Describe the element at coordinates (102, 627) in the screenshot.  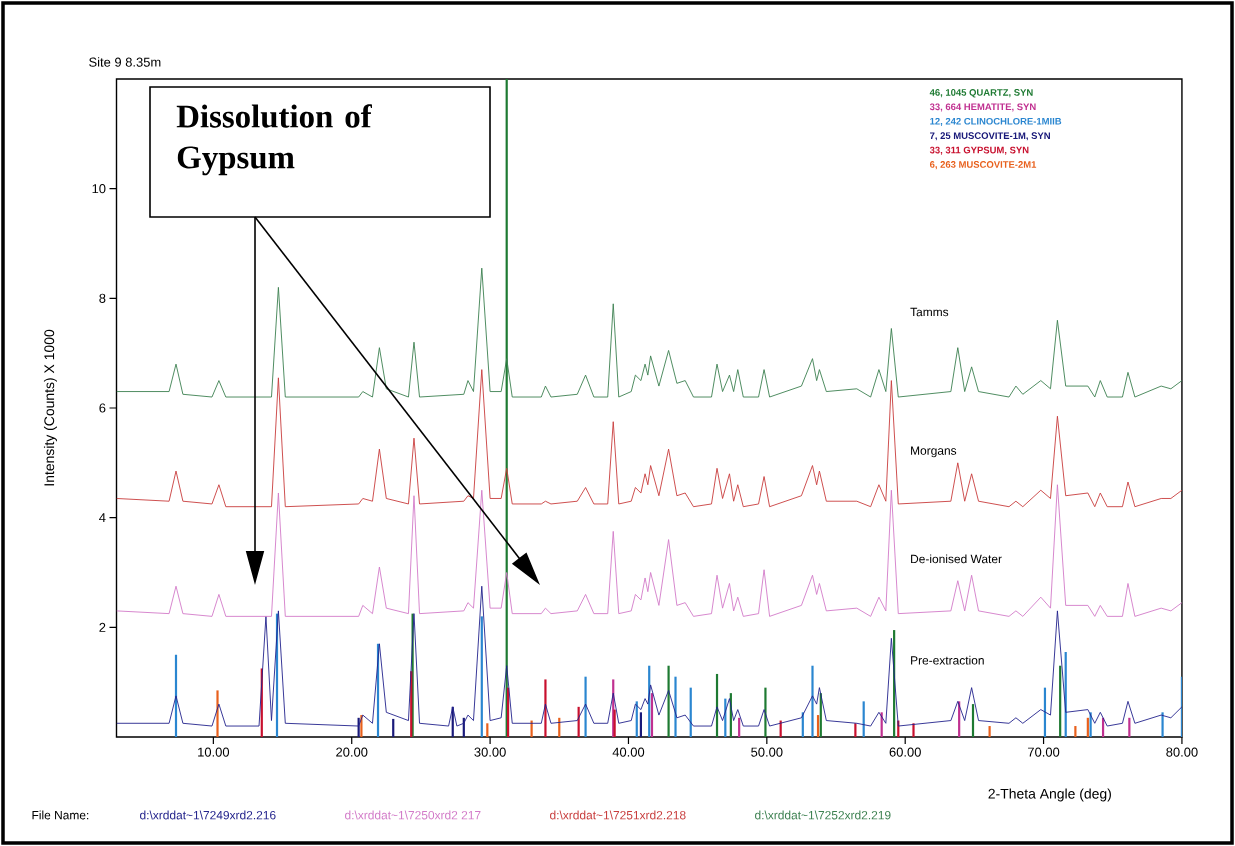
I see `y-tick-label: 2` at that location.